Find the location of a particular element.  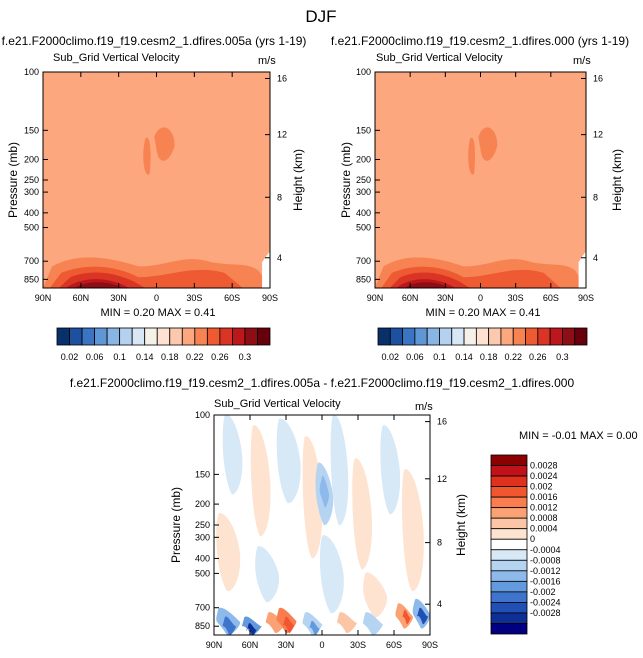

y-axis-right-label: Height (km) is located at coordinates (461, 525).